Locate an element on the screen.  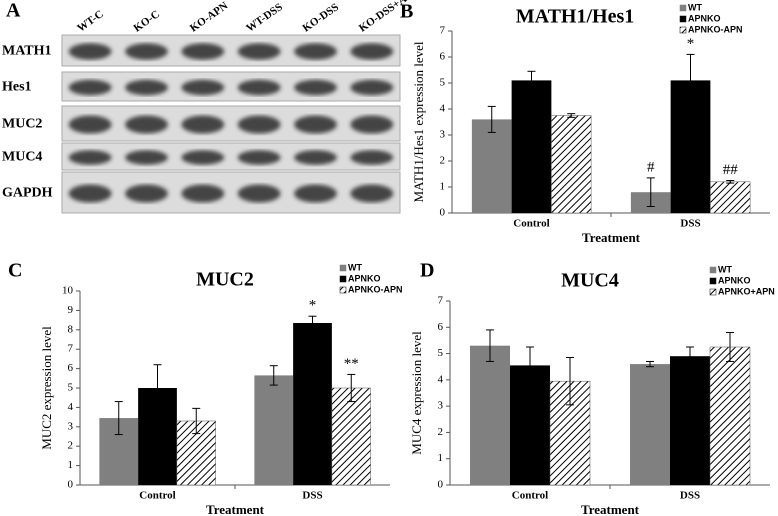
panel-label: B is located at coordinates (406, 12).